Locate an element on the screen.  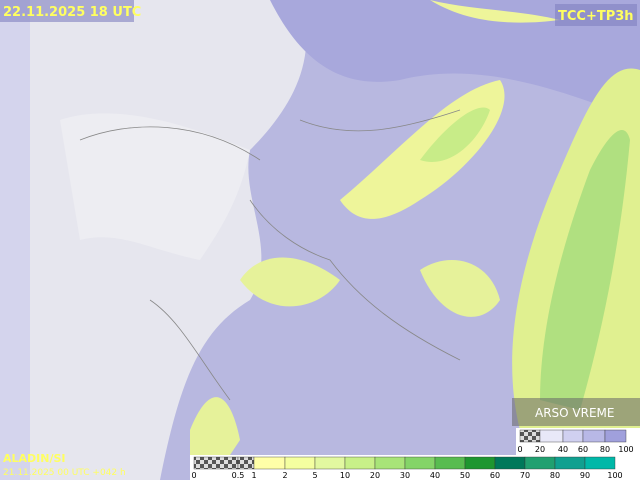
run: 21.11.2025 00 UTC +042 h is located at coordinates (64, 473).